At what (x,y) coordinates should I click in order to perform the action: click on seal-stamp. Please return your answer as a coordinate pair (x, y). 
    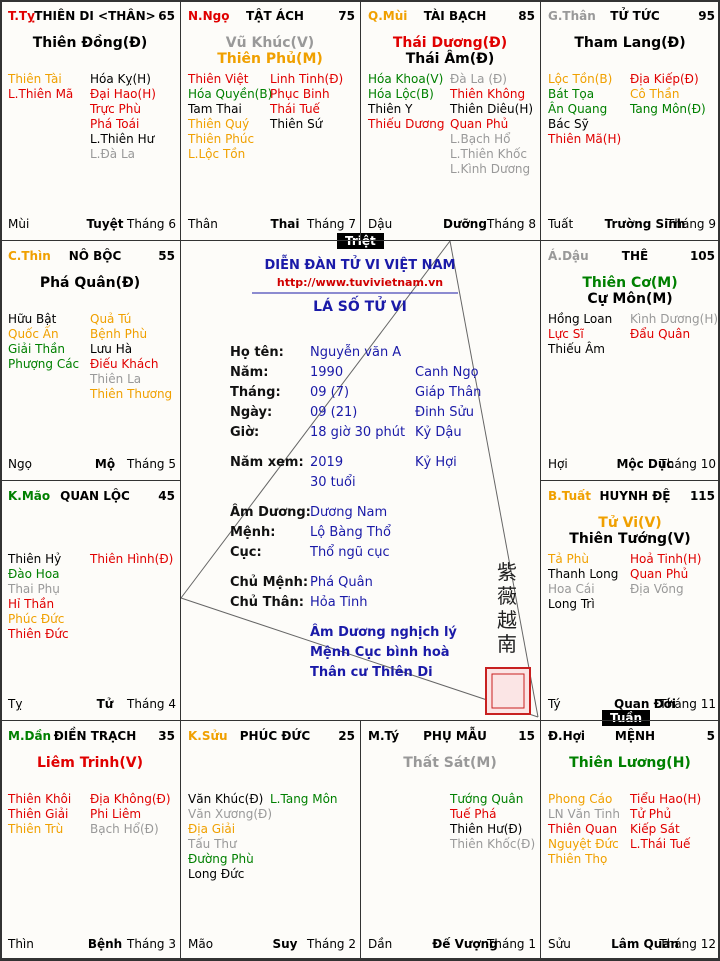
    Looking at the image, I should click on (508, 691).